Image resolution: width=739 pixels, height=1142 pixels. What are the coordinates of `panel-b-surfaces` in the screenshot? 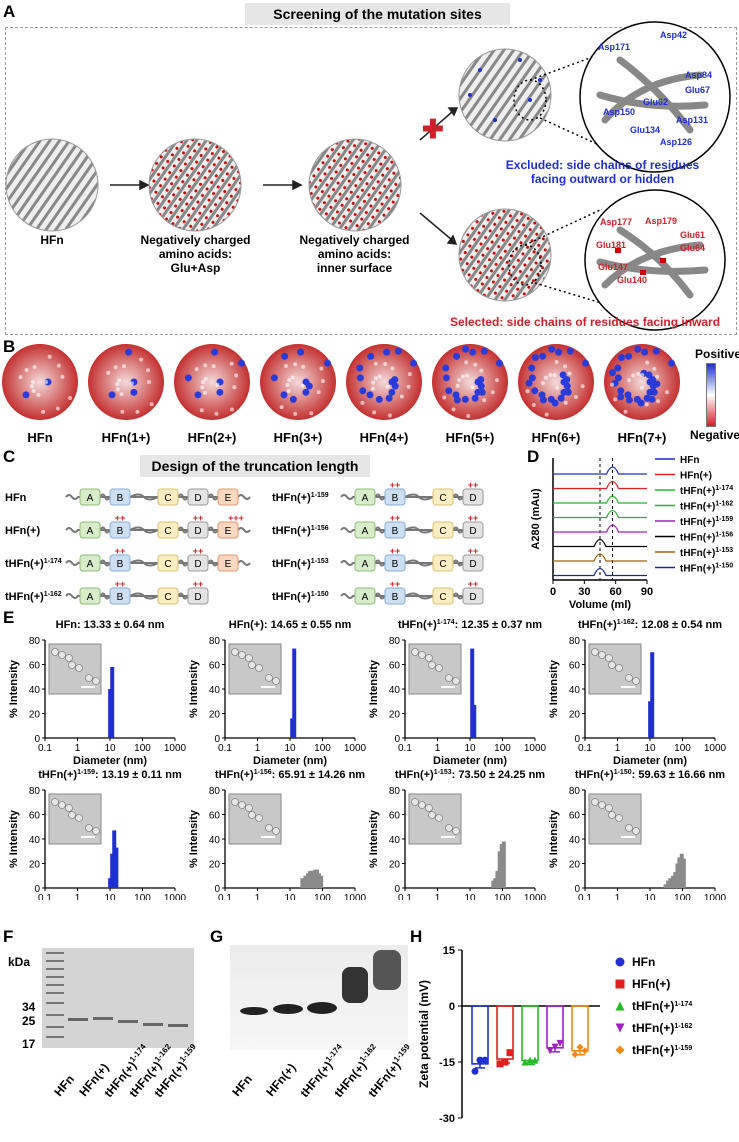 It's located at (341, 382).